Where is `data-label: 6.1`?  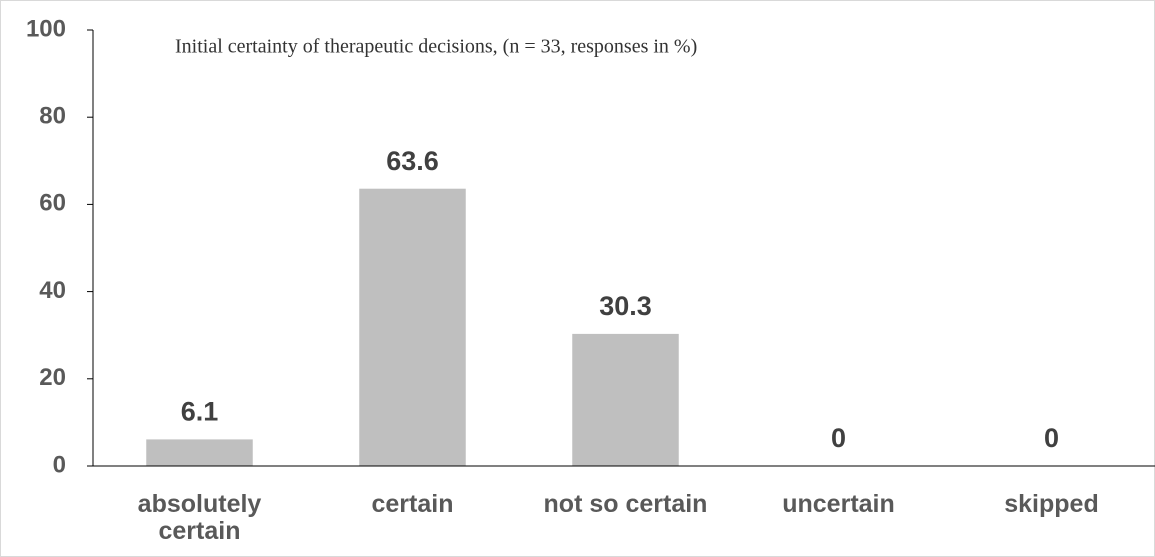 data-label: 6.1 is located at coordinates (200, 412).